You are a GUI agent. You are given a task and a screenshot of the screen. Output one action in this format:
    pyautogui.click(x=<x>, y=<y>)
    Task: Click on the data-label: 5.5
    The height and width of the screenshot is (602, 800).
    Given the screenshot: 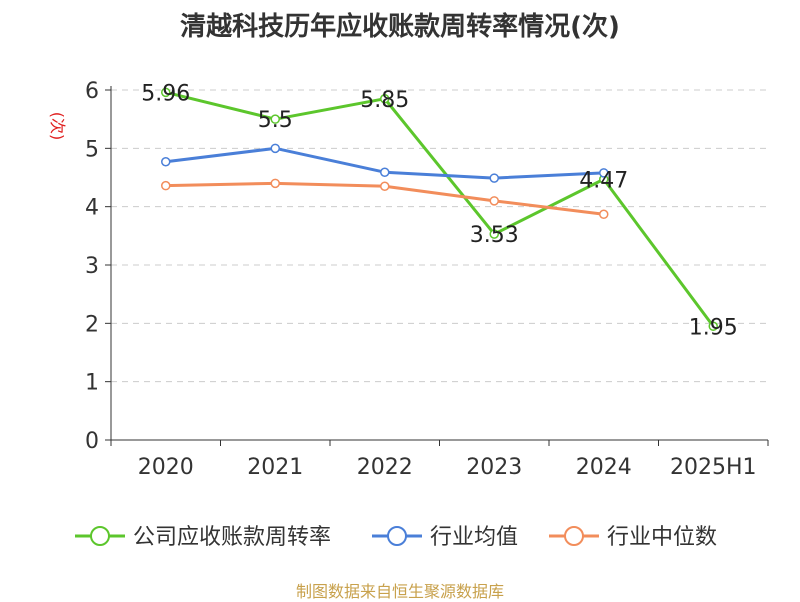 What is the action you would take?
    pyautogui.click(x=275, y=120)
    